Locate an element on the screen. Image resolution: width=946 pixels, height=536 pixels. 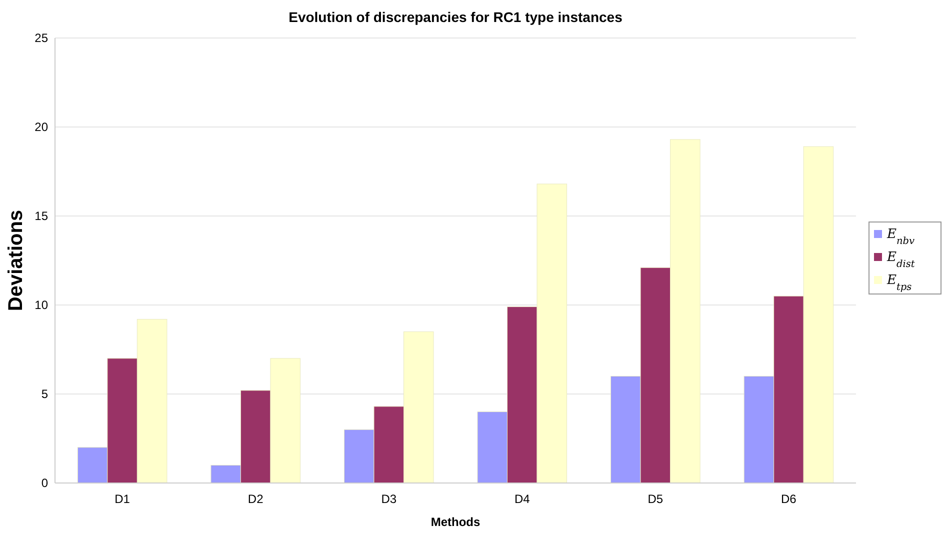
legend-label: E$_{dist}$ is located at coordinates (900, 260).